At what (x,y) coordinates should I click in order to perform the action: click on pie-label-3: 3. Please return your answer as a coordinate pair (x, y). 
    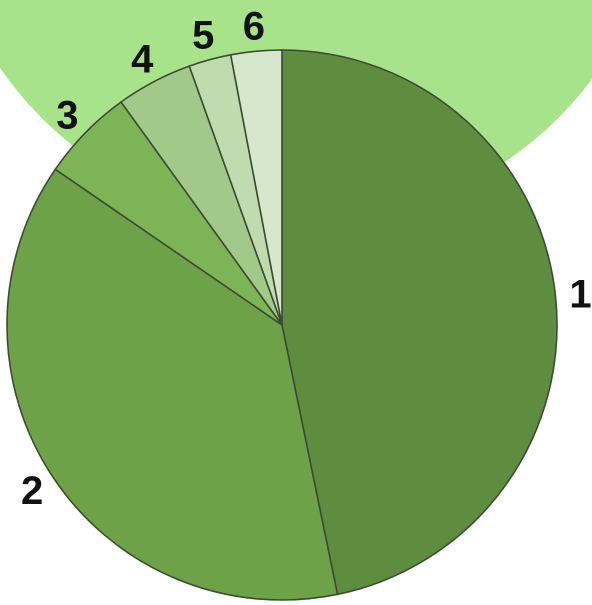
    Looking at the image, I should click on (67, 115).